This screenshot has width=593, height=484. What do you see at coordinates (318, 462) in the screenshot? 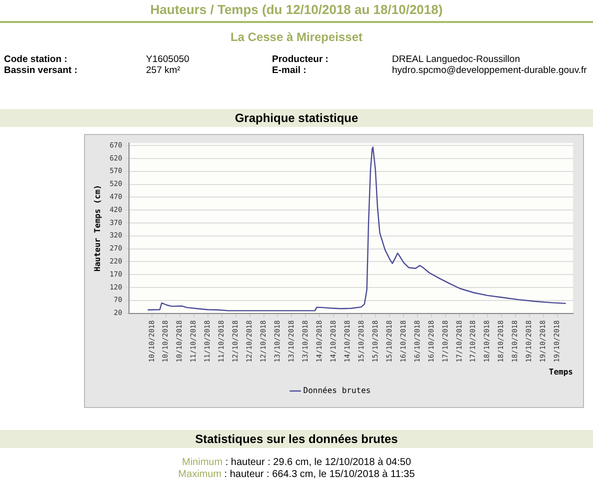
I see `text: : hauteur : 29.6 cm, le 12/10/2018 à 04:50` at bounding box center [318, 462].